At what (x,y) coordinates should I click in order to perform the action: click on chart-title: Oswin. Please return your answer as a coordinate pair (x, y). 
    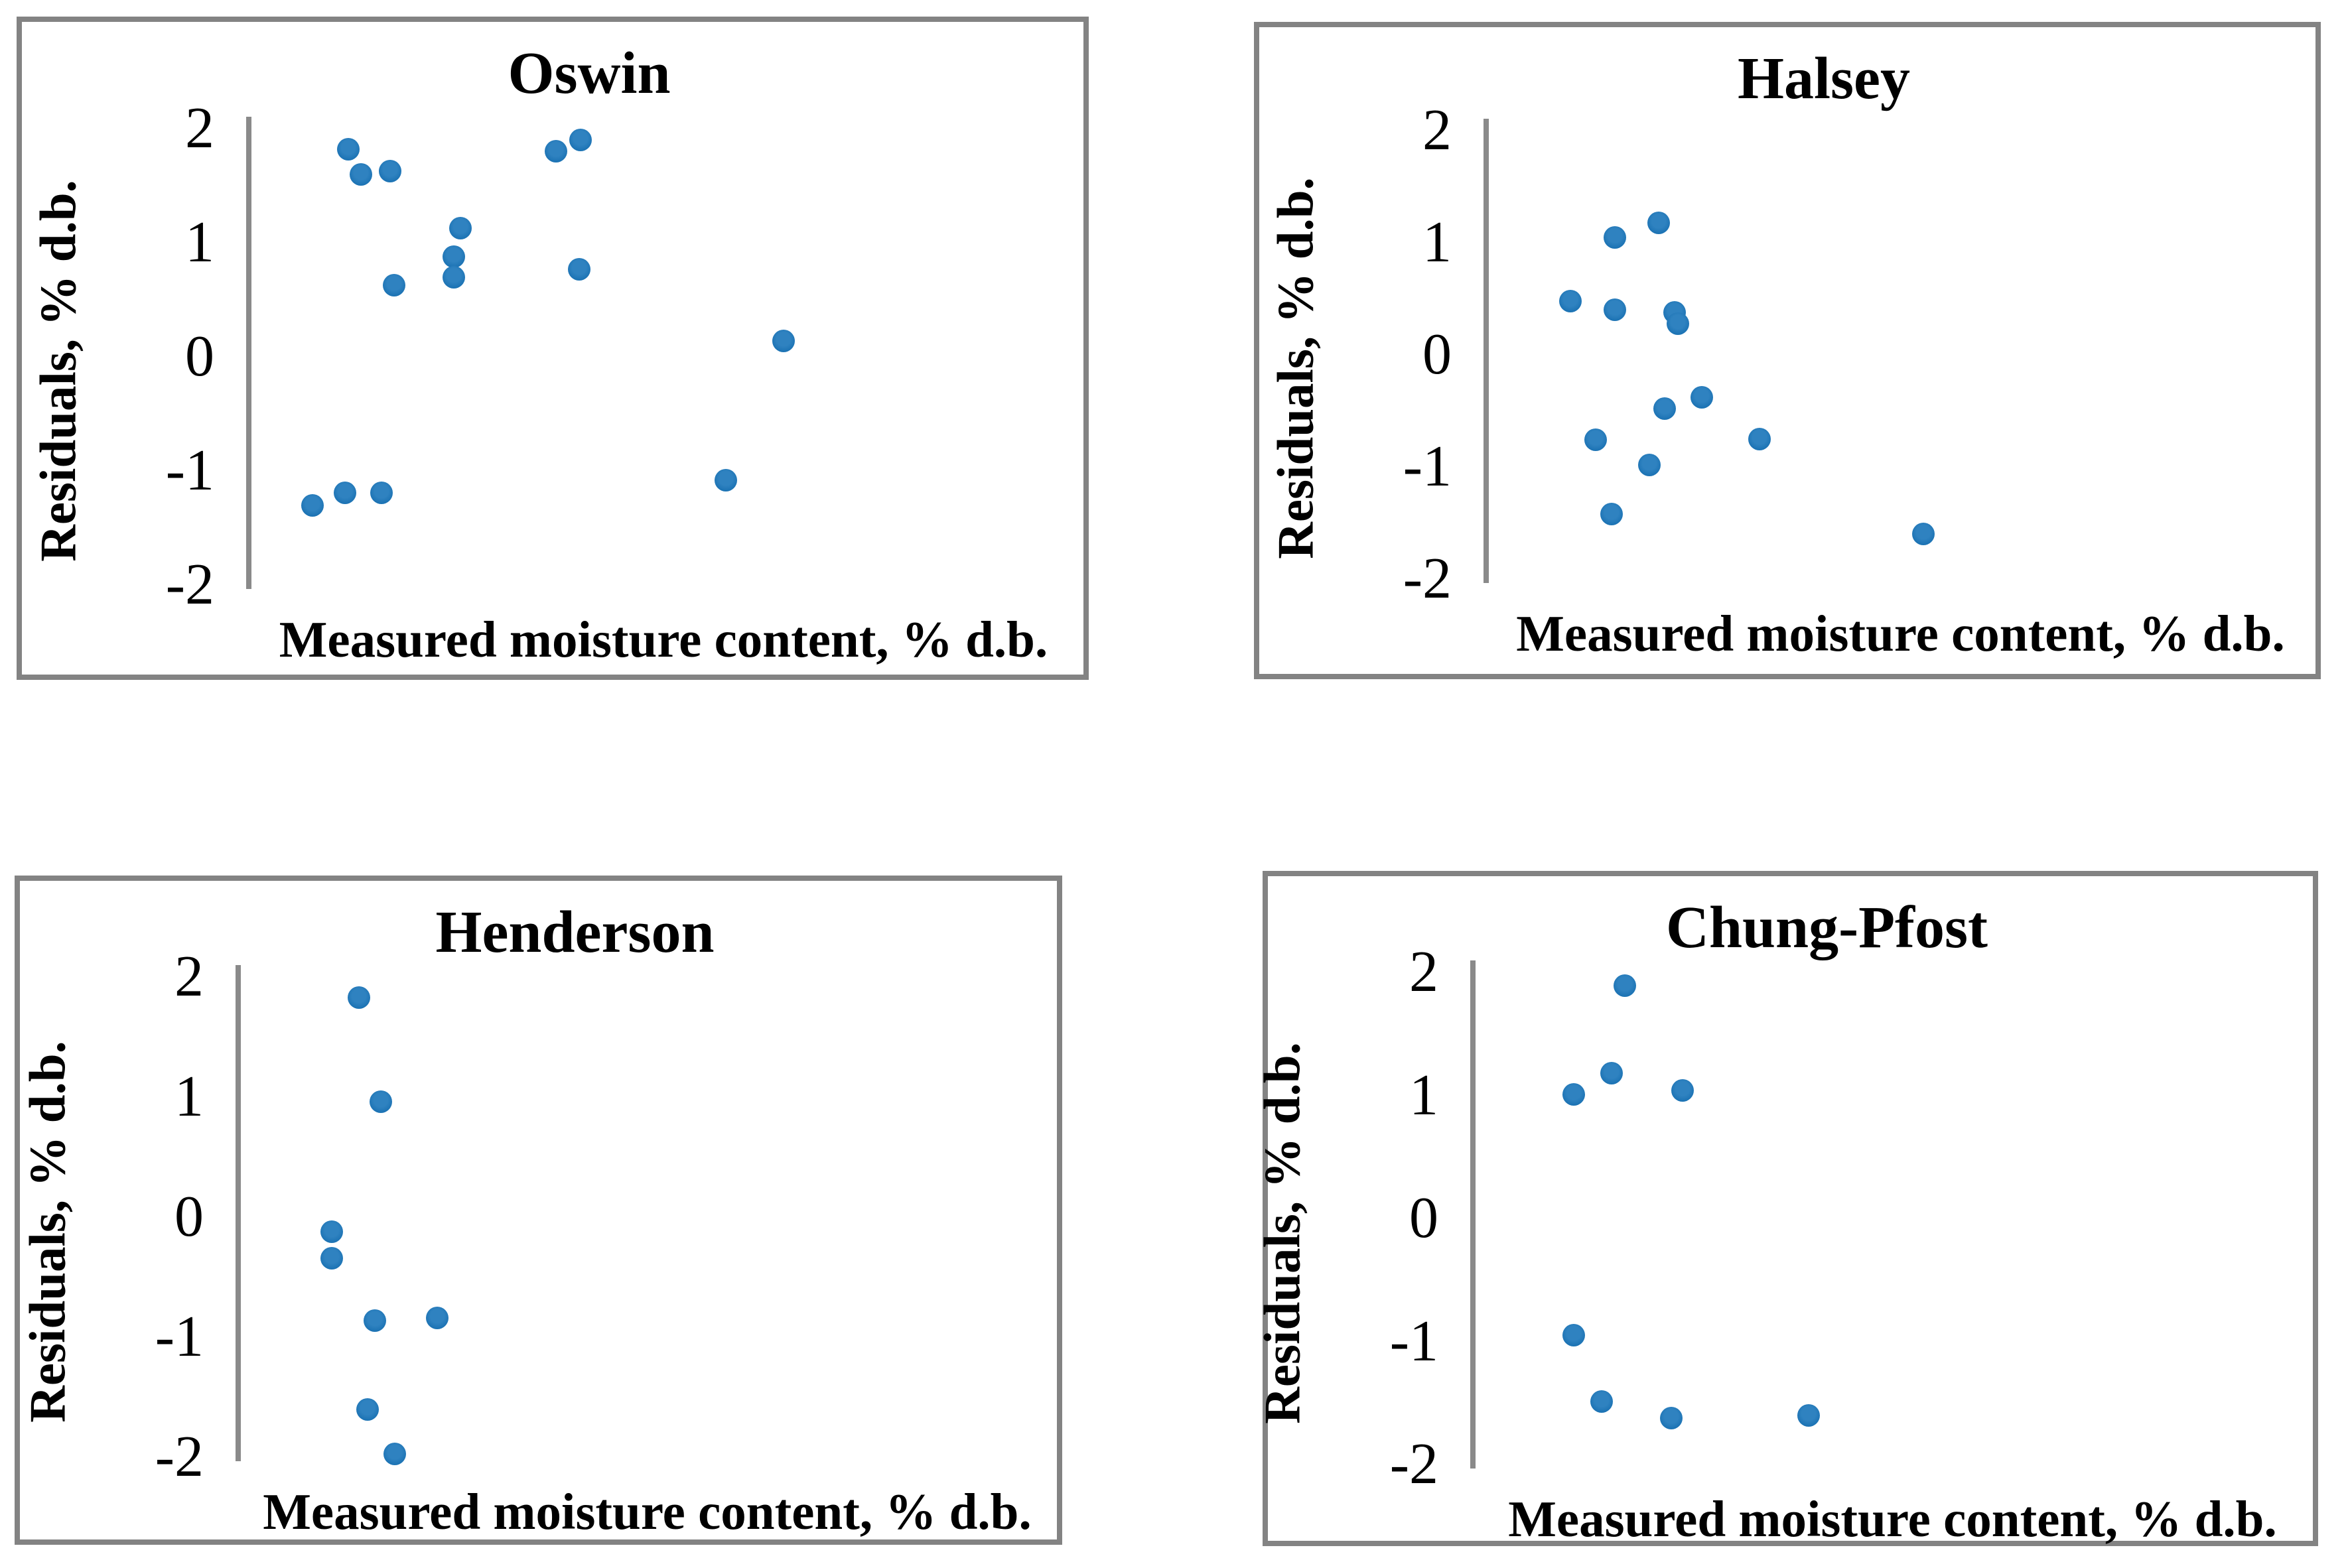
    Looking at the image, I should click on (589, 73).